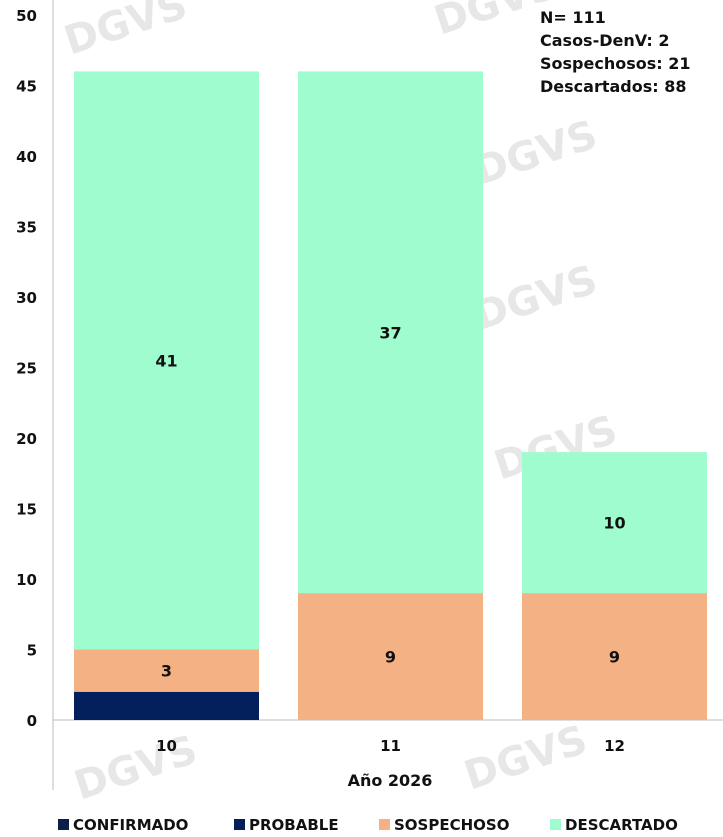  What do you see at coordinates (26, 228) in the screenshot?
I see `y-tick-label: 35` at bounding box center [26, 228].